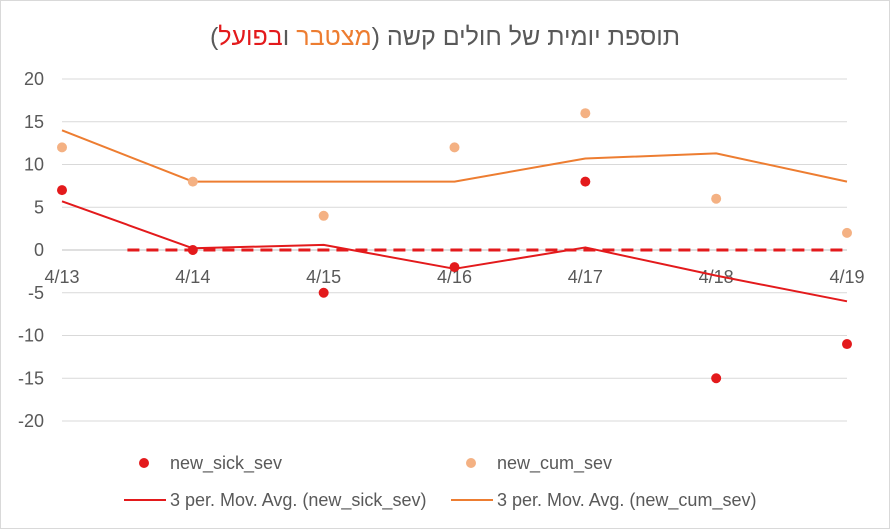  I want to click on y-tick-label: 20, so click(34, 79).